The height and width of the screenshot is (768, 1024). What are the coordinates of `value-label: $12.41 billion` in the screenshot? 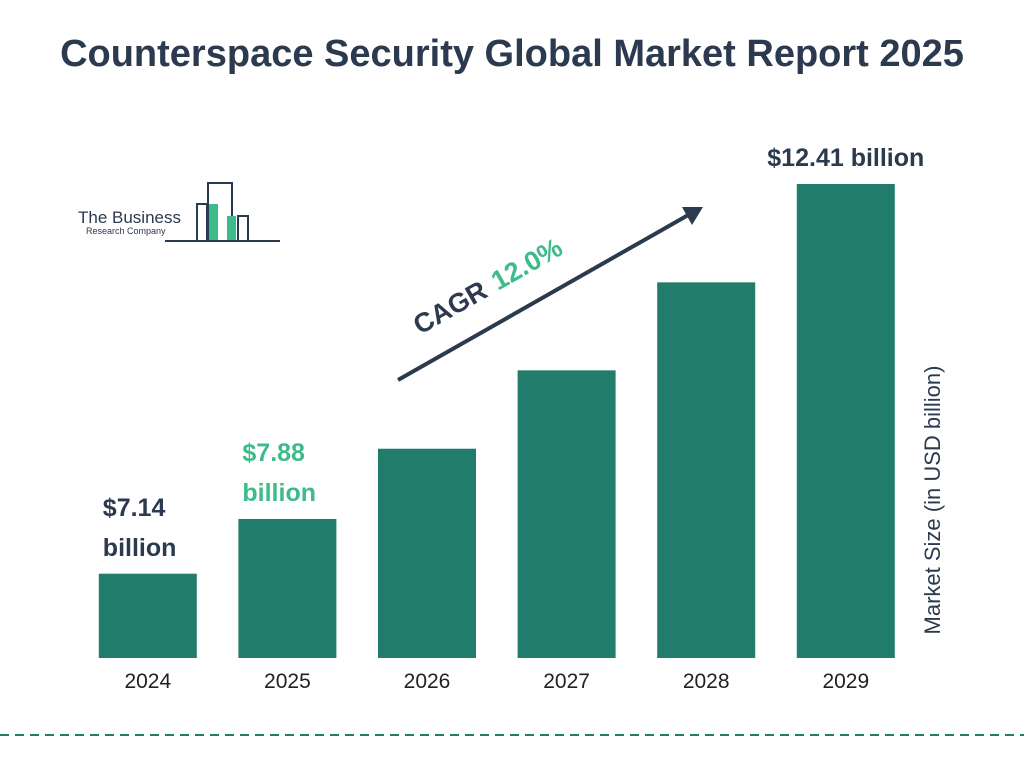 It's located at (846, 158).